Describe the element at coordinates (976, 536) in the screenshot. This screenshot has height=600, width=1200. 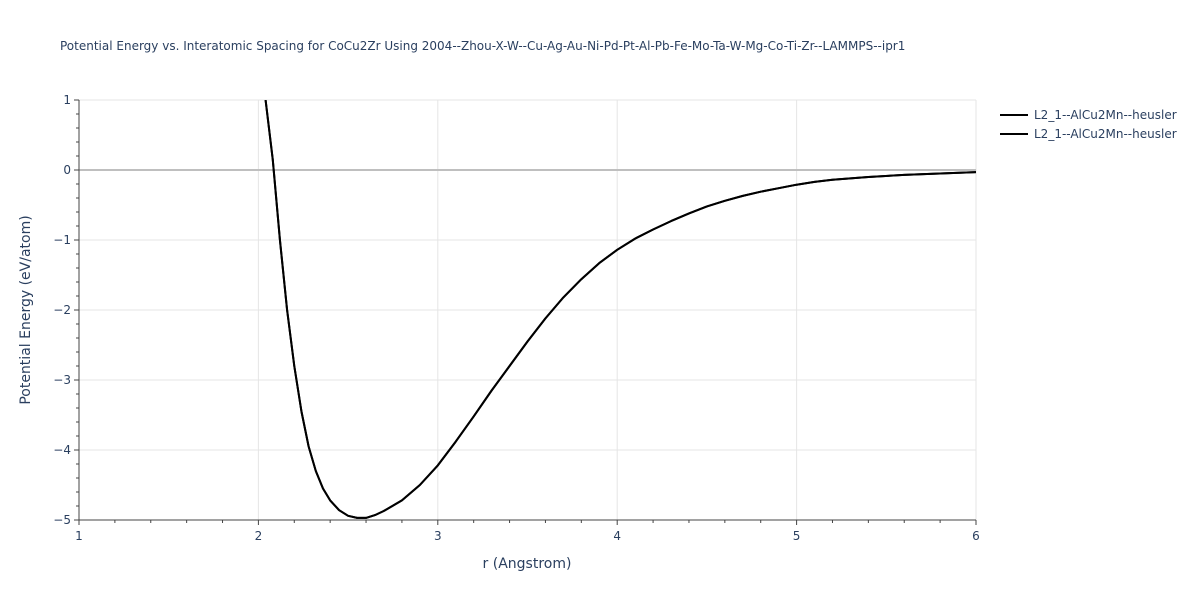
I see `x-tick-label: 6` at that location.